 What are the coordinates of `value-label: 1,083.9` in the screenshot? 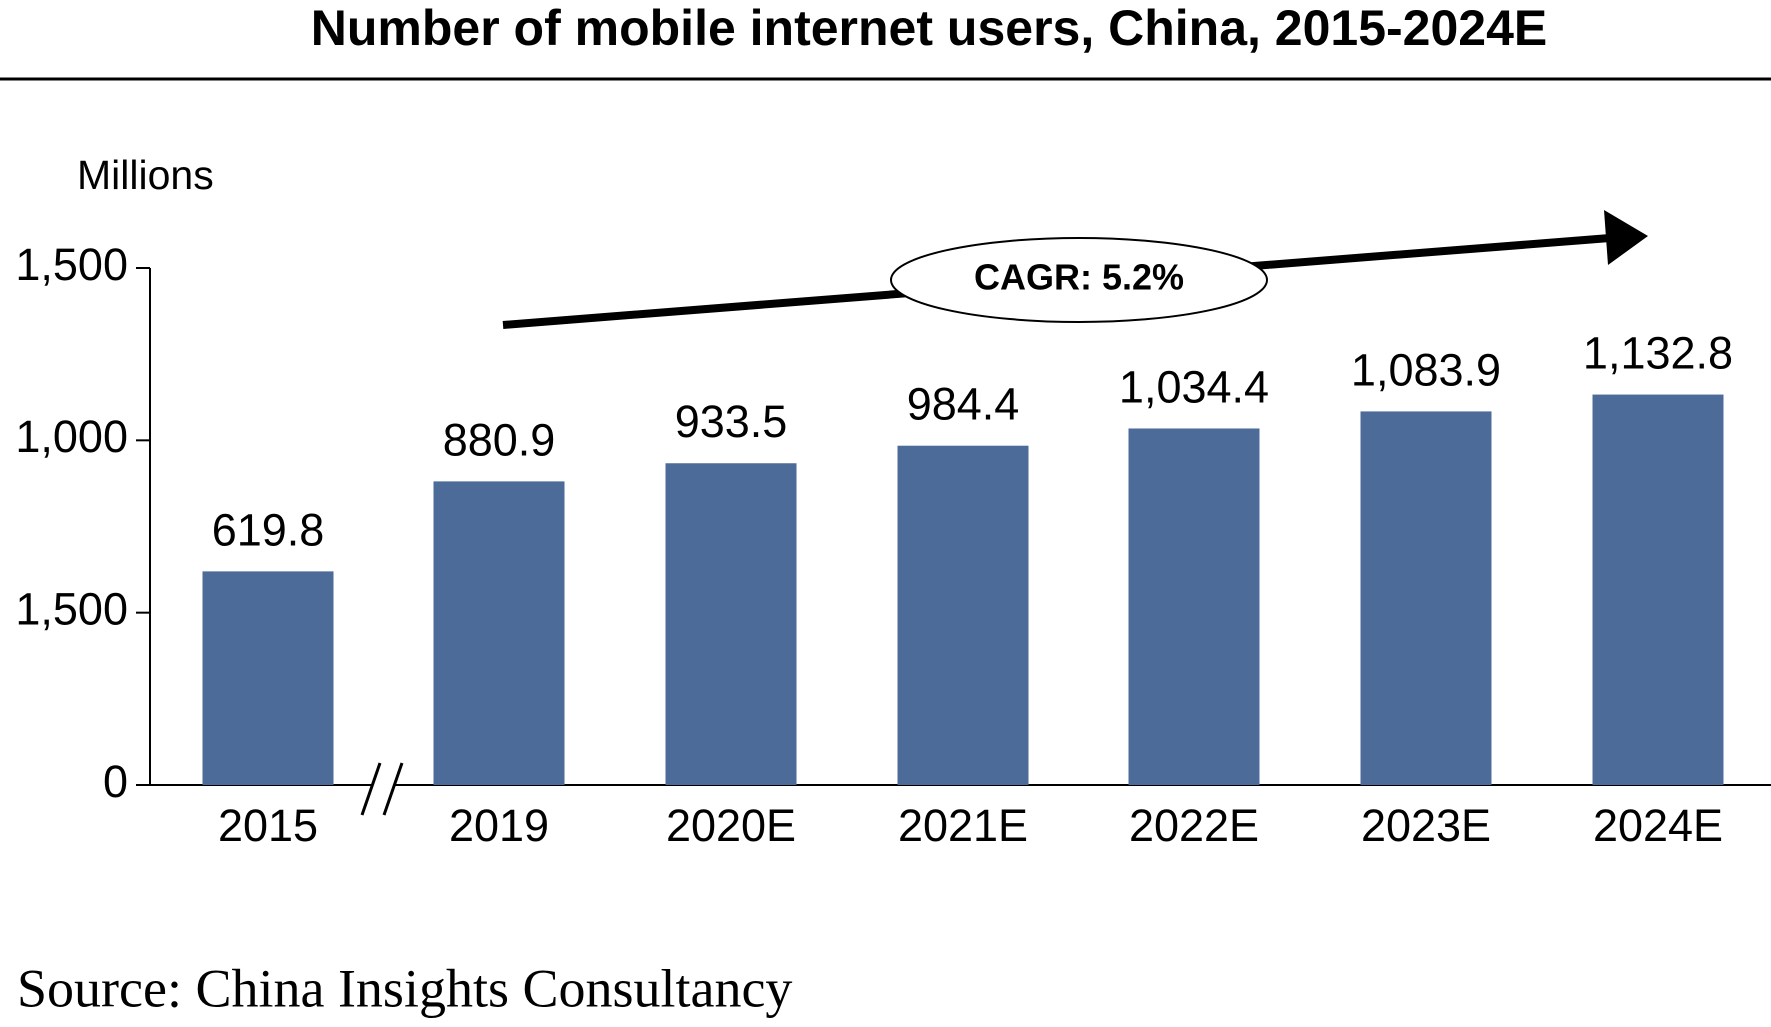 It's located at (1426, 369).